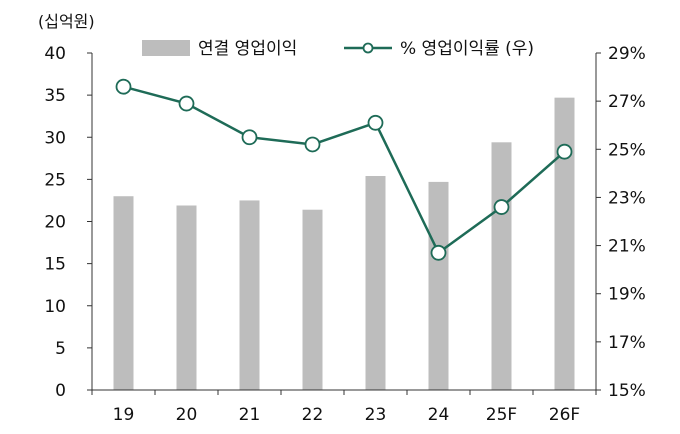 The width and height of the screenshot is (680, 434). What do you see at coordinates (124, 415) in the screenshot?
I see `x-tick-label: 19` at bounding box center [124, 415].